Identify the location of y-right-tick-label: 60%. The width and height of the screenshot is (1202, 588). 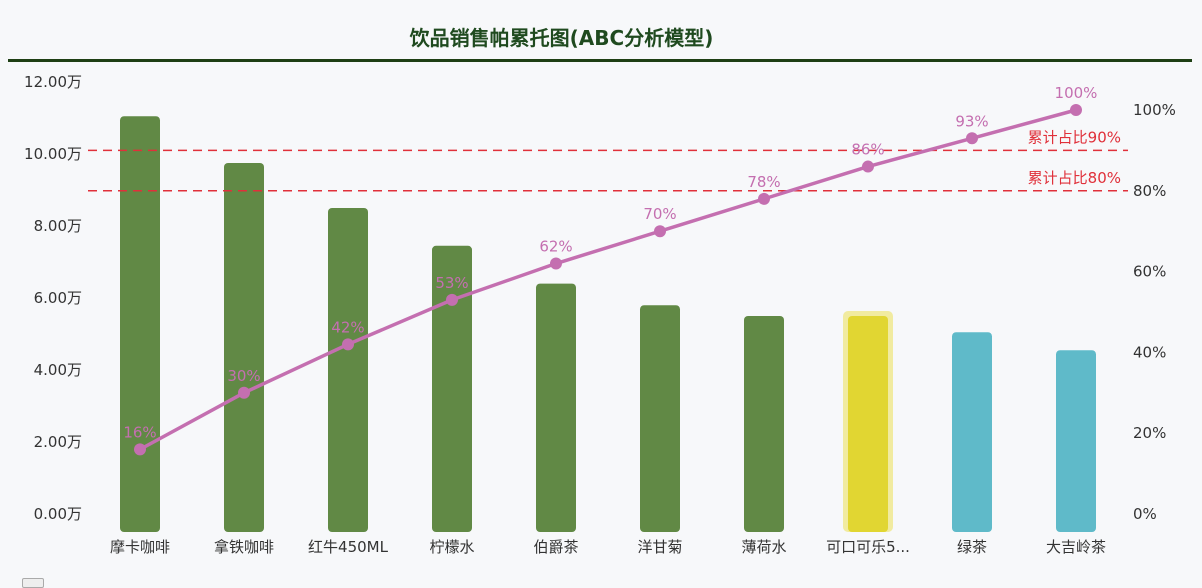
(1149, 272).